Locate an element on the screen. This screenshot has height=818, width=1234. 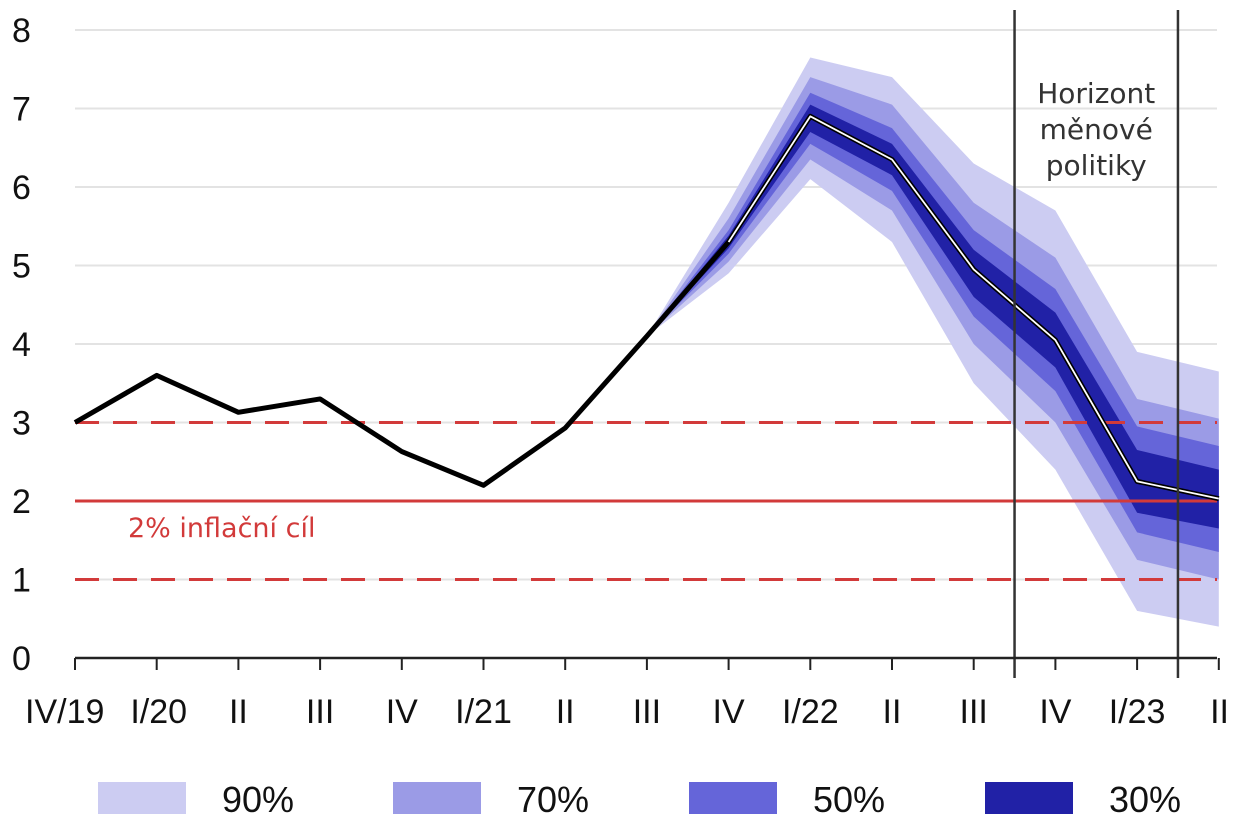
y-tick-label: 7 is located at coordinates (21, 110).